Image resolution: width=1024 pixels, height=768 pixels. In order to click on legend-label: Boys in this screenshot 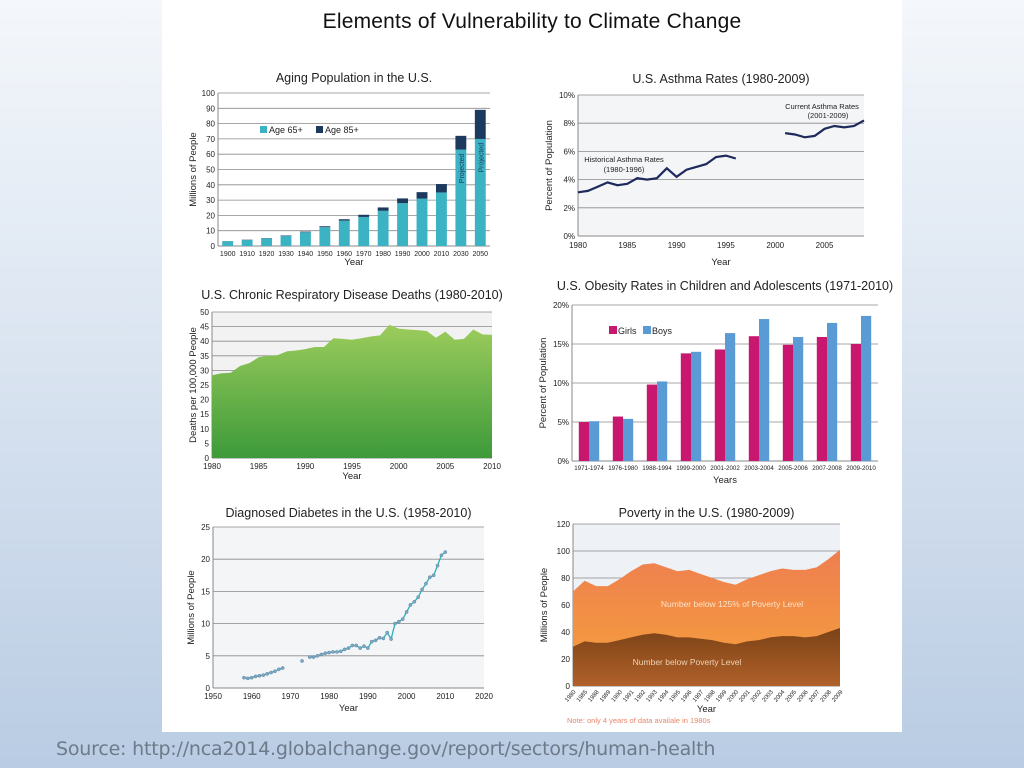, I will do `click(662, 331)`.